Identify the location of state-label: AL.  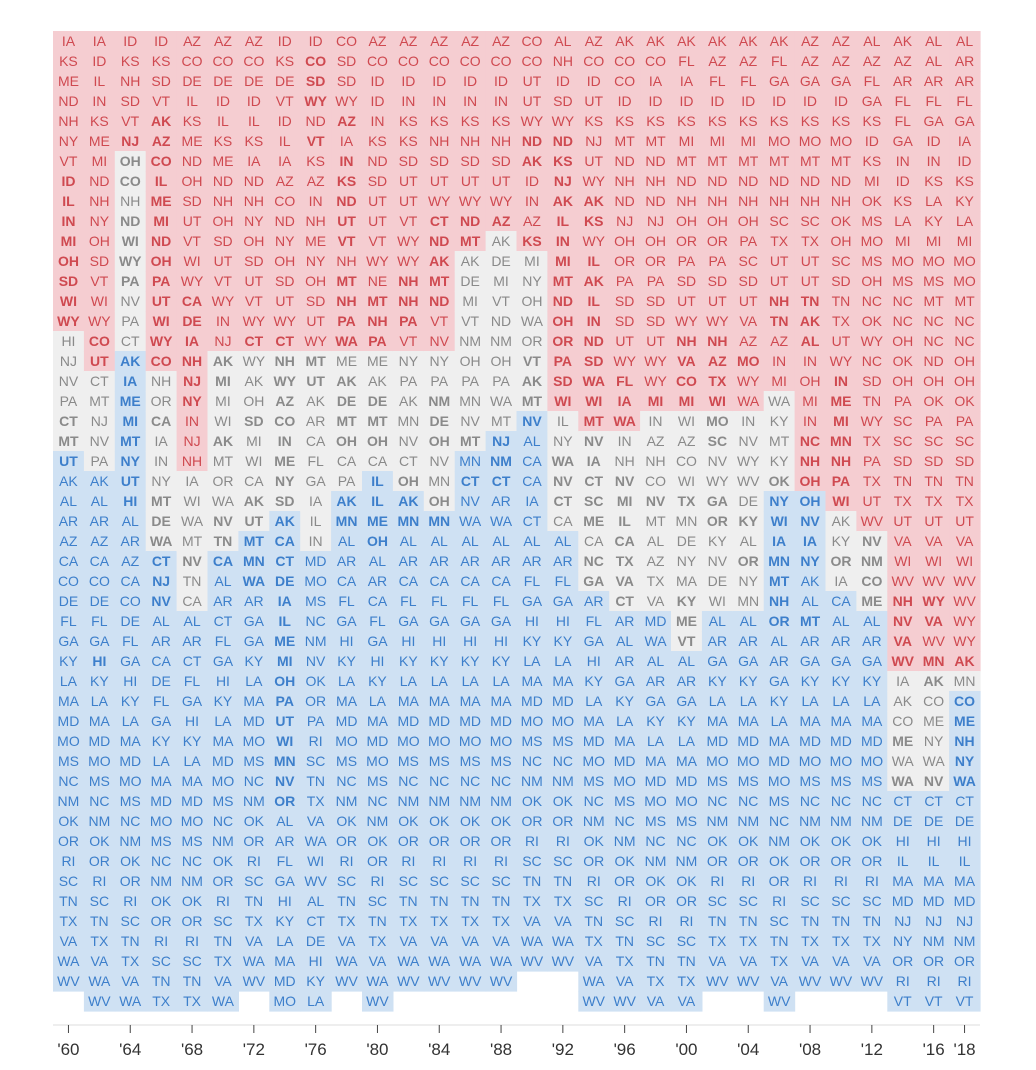
(655, 541).